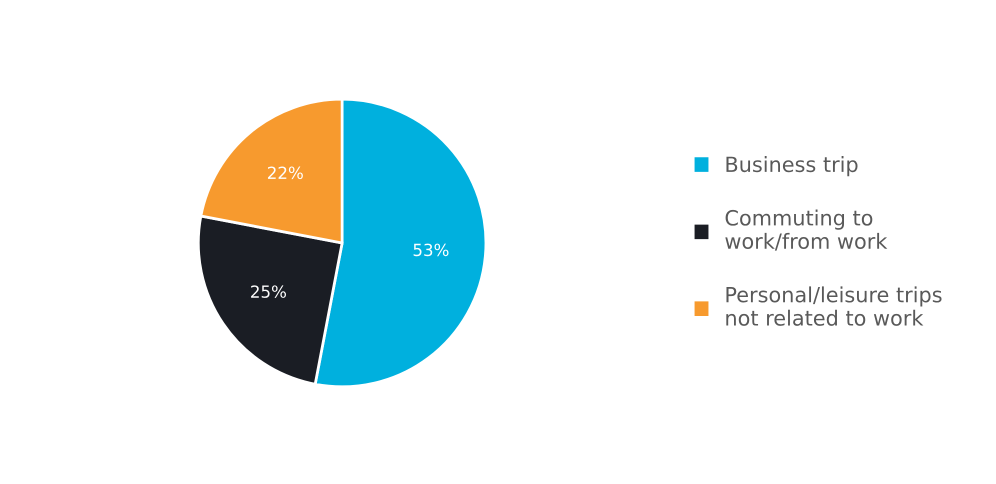  I want to click on data-label: 53%, so click(431, 250).